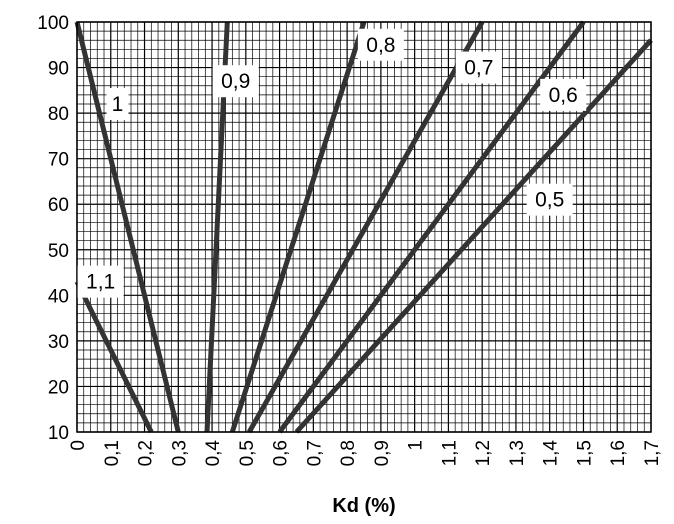 Image resolution: width=674 pixels, height=524 pixels. Describe the element at coordinates (449, 453) in the screenshot. I see `x-tick-label: 1,1` at that location.